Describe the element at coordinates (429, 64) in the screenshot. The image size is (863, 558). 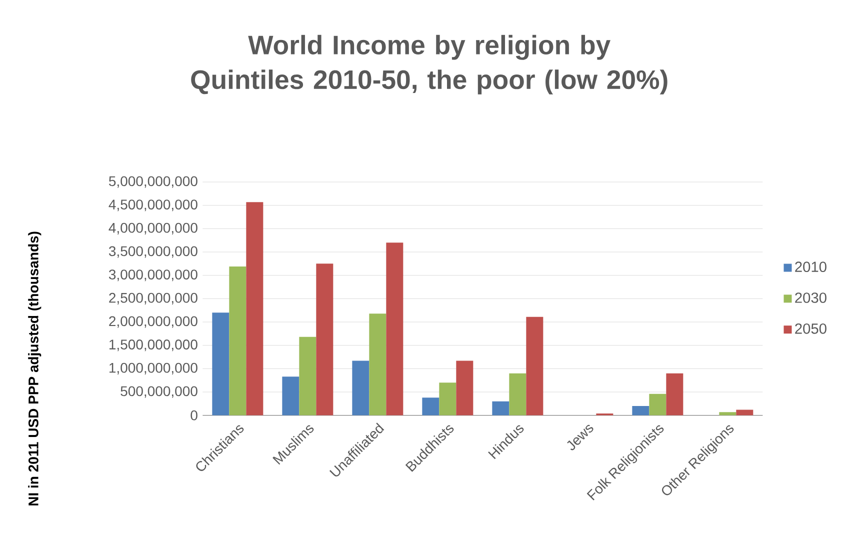
I see `chart-title: World Income by religion by Quintiles 2010-50, the poor (low 20%)` at that location.